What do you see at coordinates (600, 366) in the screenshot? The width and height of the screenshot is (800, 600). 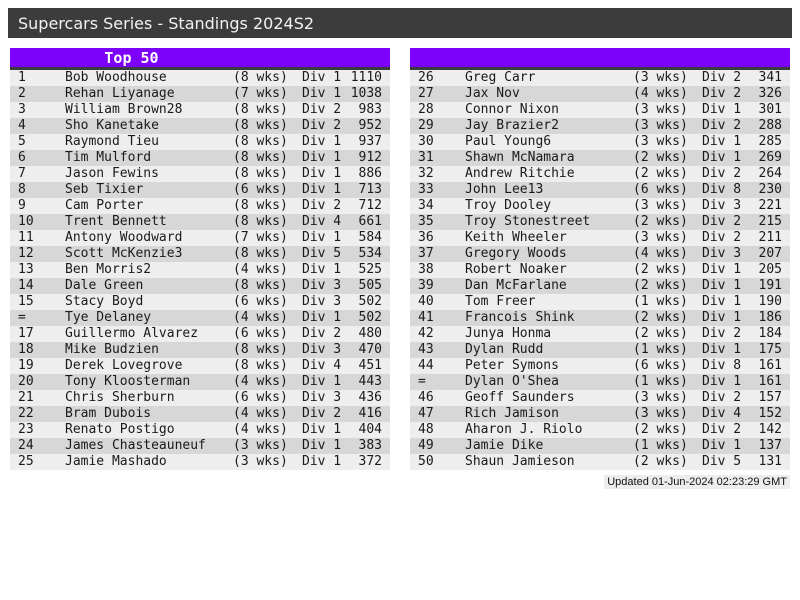 I see `standings-row: 44 Peter Symons (6 wks) Div 8 161` at bounding box center [600, 366].